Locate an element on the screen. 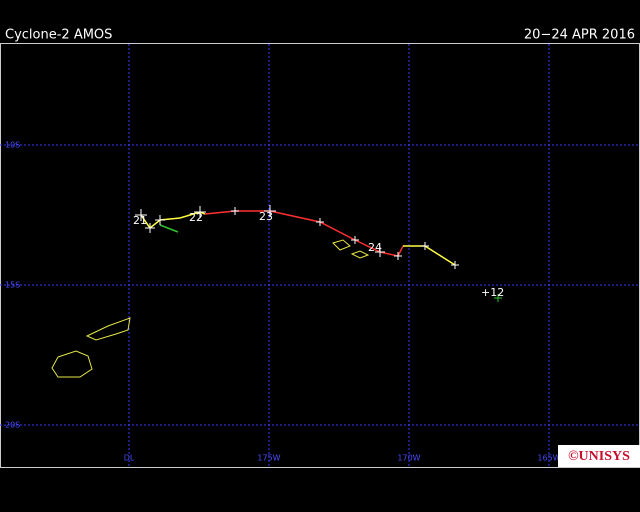 The width and height of the screenshot is (640, 512). lon-label: DL is located at coordinates (129, 458).